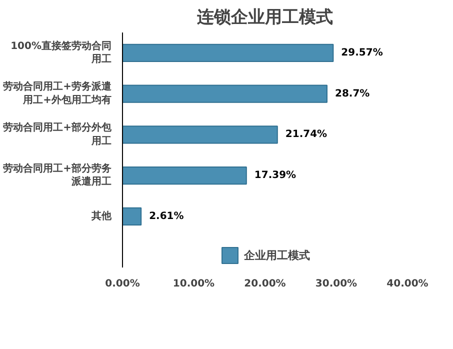  I want to click on x-tick-label: 30.00%, so click(336, 284).